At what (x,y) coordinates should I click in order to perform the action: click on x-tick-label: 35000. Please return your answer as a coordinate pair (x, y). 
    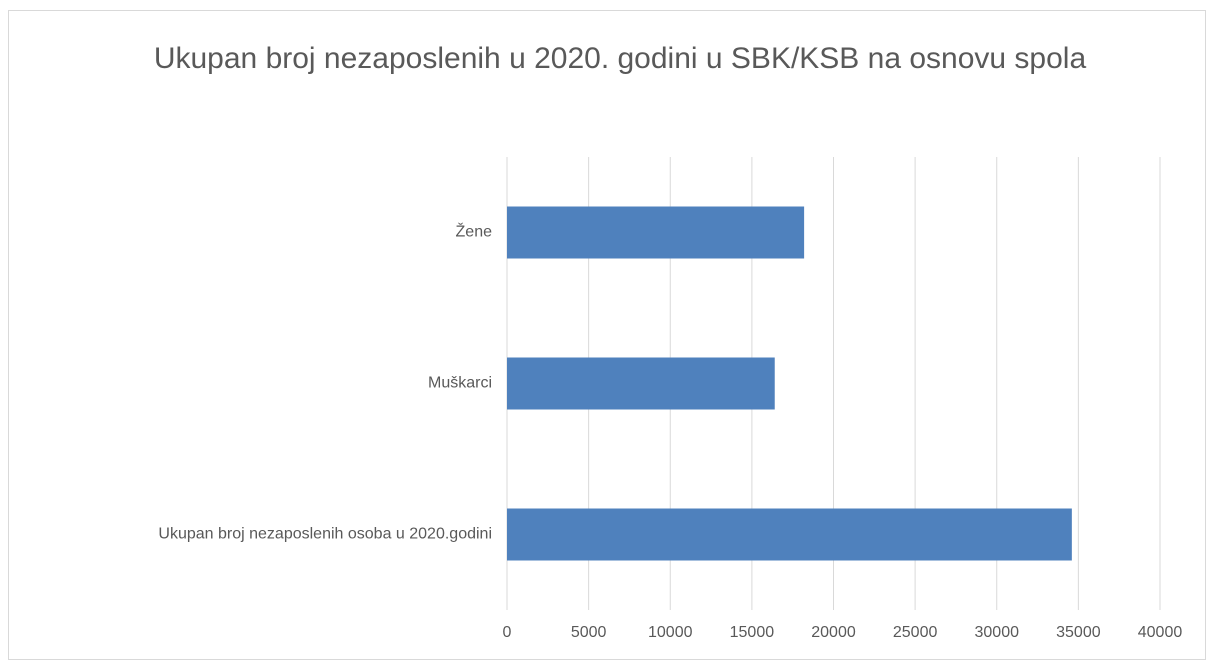
    Looking at the image, I should click on (1078, 632).